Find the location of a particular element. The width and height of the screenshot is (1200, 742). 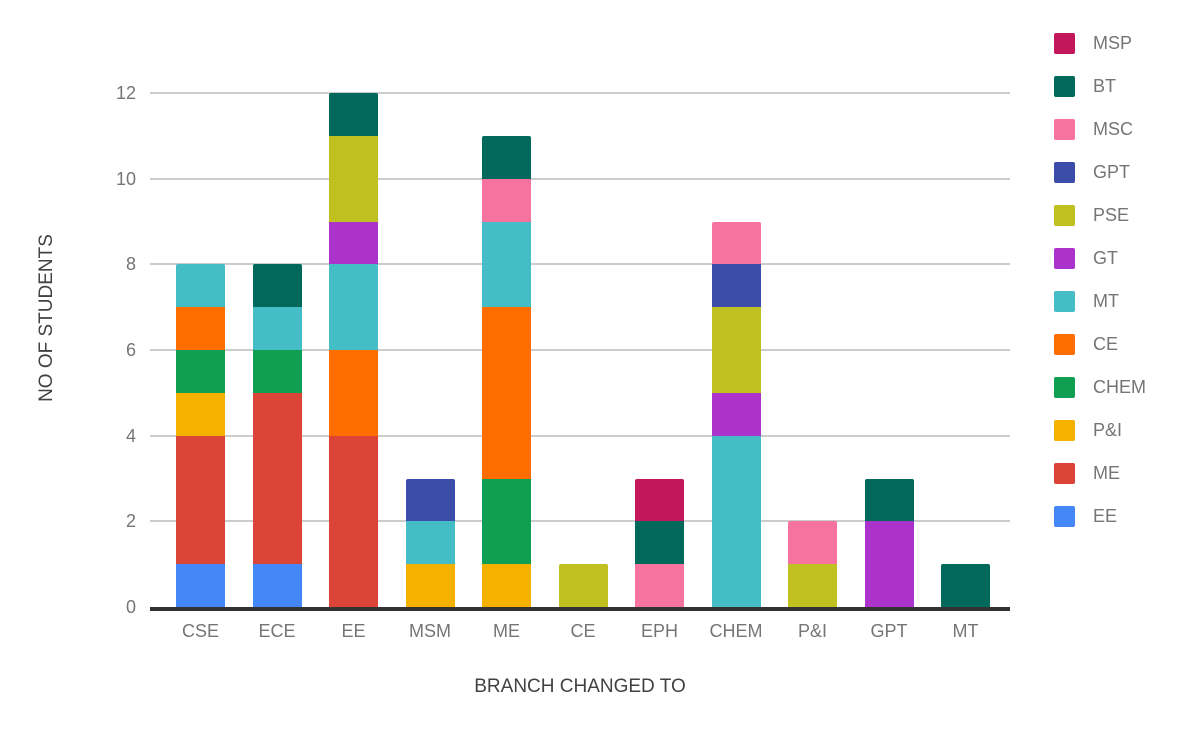

bar-segment-ece-mt is located at coordinates (277, 328).